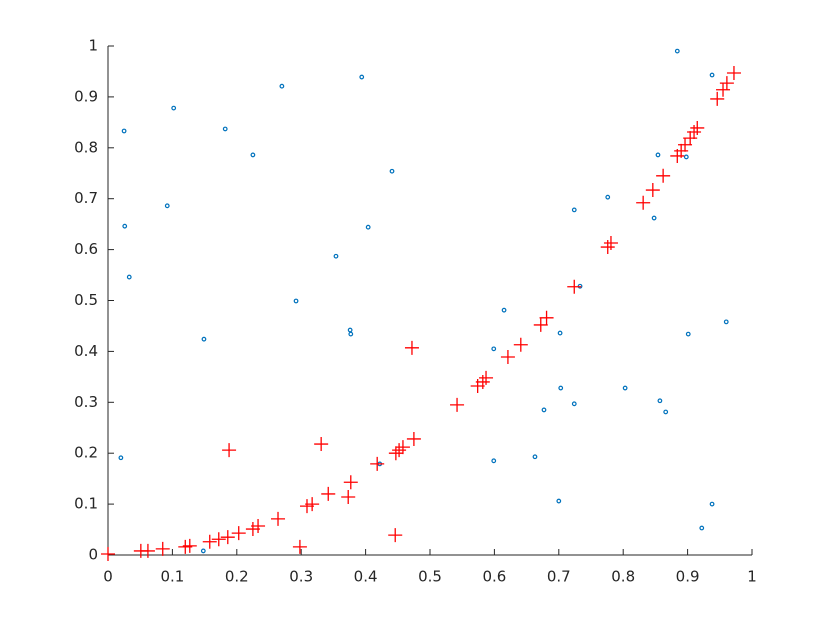 Image resolution: width=830 pixels, height=623 pixels. What do you see at coordinates (86, 504) in the screenshot?
I see `y-tick-label: 0.1` at bounding box center [86, 504].